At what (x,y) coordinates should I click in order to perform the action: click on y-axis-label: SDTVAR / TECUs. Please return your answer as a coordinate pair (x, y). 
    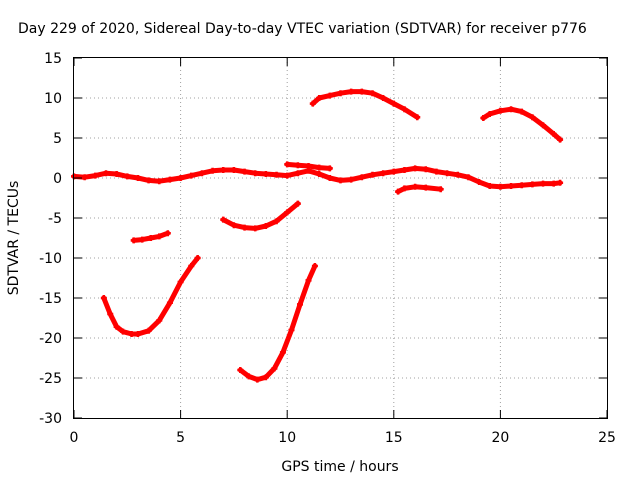
    Looking at the image, I should click on (14, 238).